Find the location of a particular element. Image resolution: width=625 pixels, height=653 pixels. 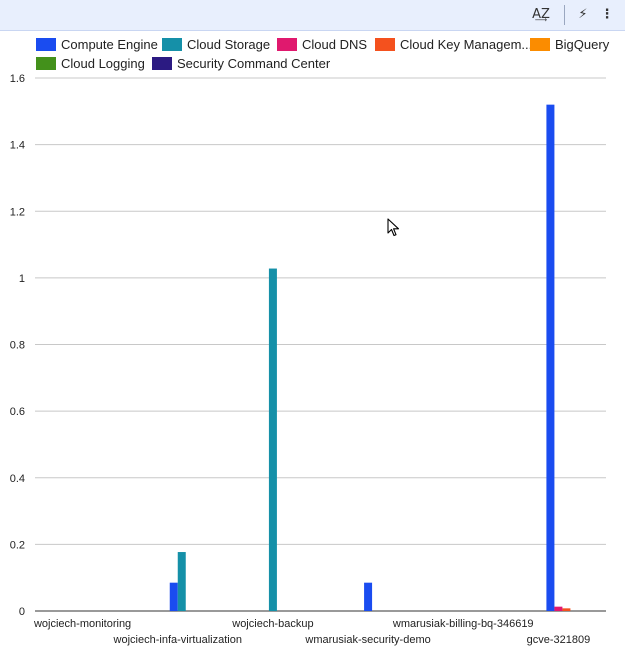

y-tick-label: 1 is located at coordinates (22, 279).